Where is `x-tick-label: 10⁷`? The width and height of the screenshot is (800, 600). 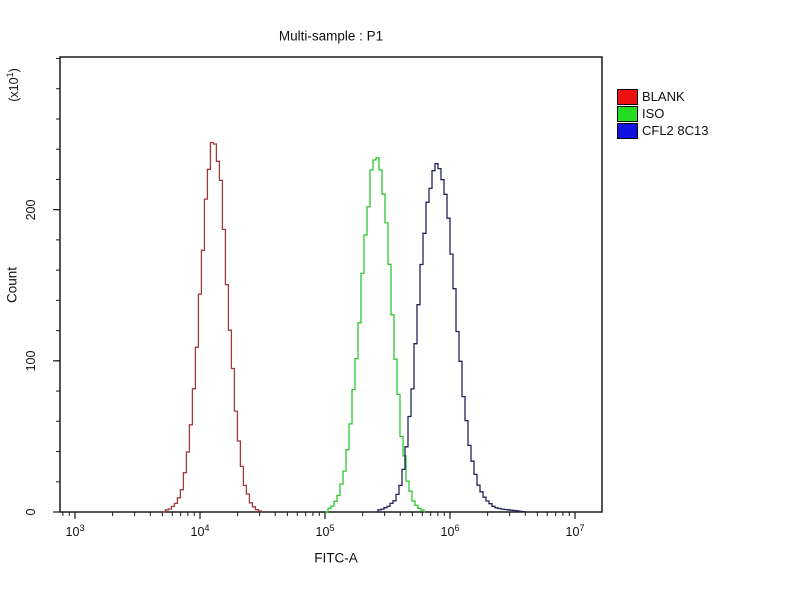 x-tick-label: 10⁷ is located at coordinates (575, 531).